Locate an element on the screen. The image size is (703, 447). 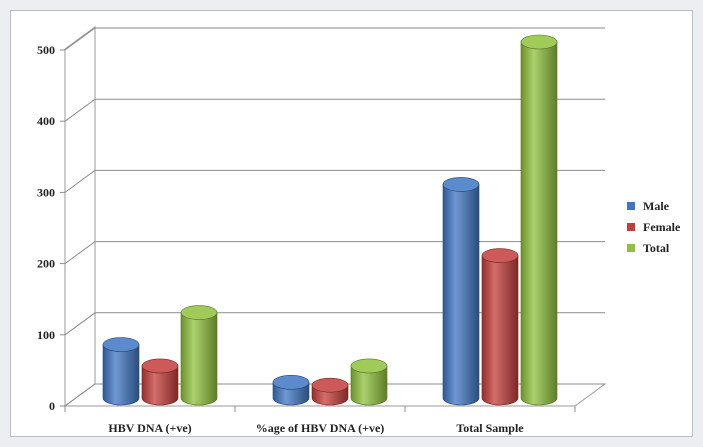
y-tick-label: 400 is located at coordinates (46, 121).